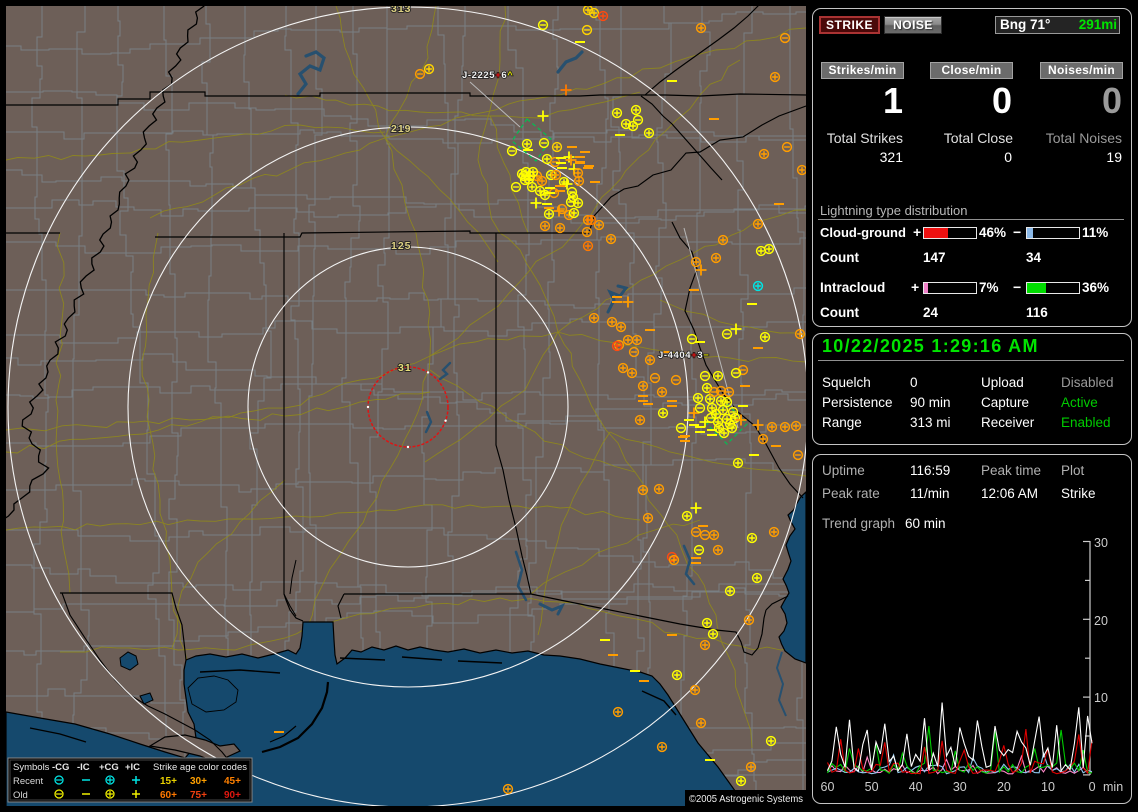  I want to click on svg-text: +IC, so click(132, 767).